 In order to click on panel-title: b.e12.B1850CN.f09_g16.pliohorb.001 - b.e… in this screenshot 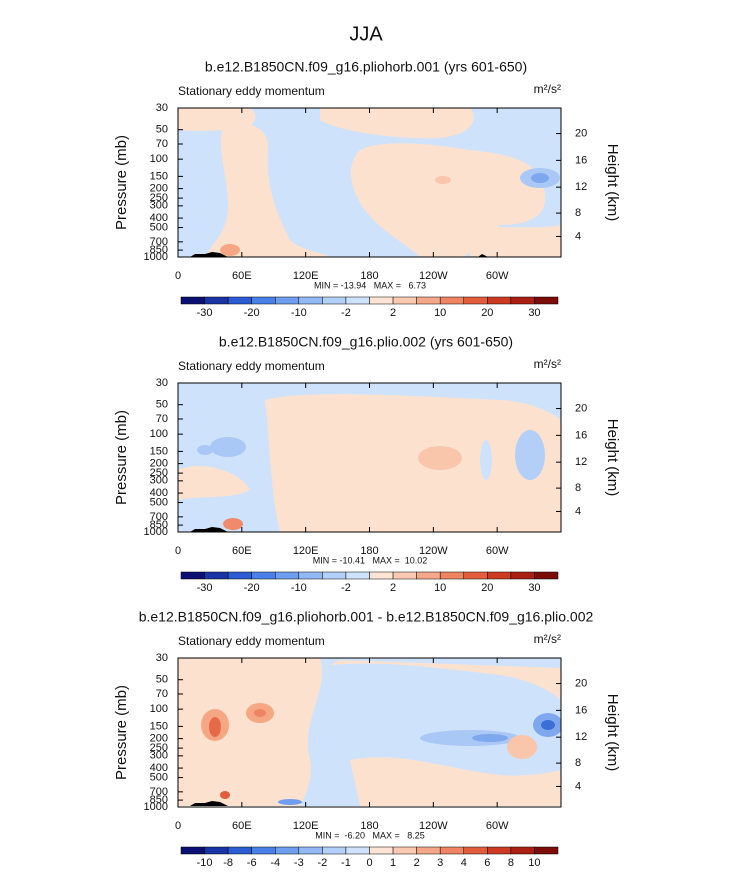, I will do `click(366, 617)`.